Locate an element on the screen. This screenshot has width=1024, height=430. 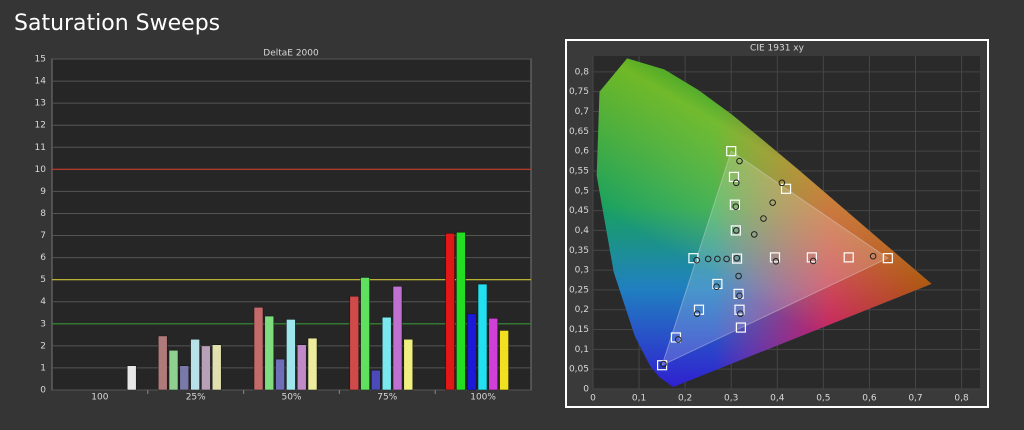
y-tick-label: 3 is located at coordinates (43, 324).